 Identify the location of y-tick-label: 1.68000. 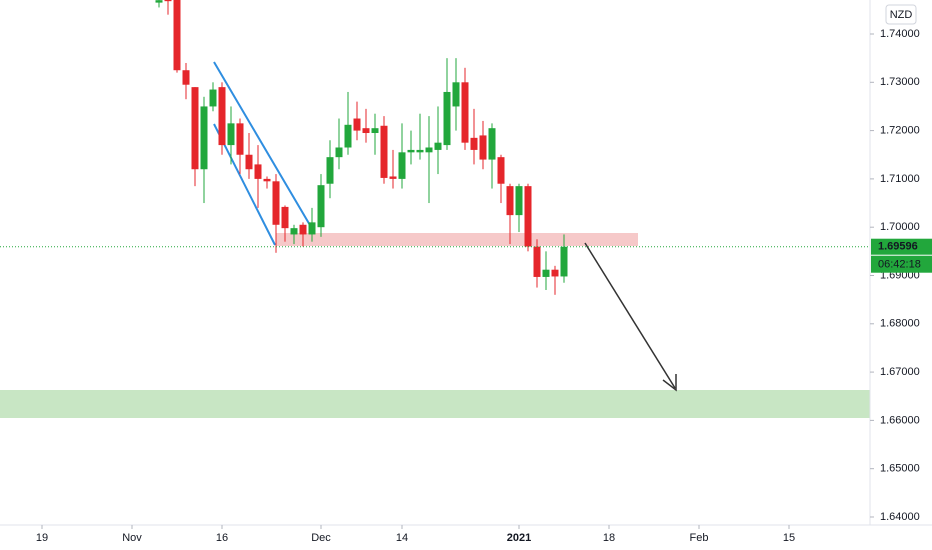
(900, 324).